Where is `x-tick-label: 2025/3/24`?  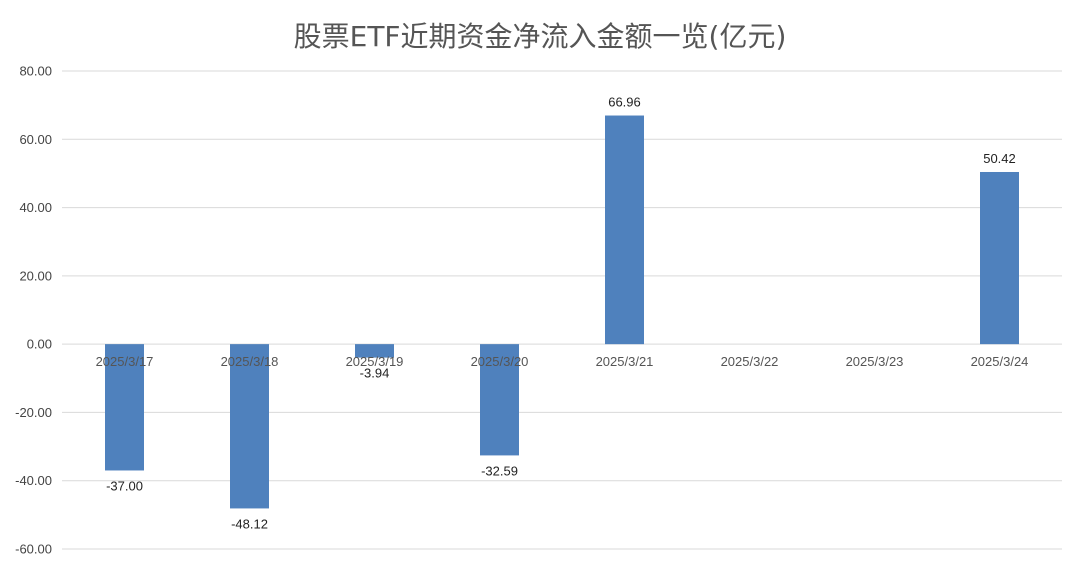 x-tick-label: 2025/3/24 is located at coordinates (1000, 361).